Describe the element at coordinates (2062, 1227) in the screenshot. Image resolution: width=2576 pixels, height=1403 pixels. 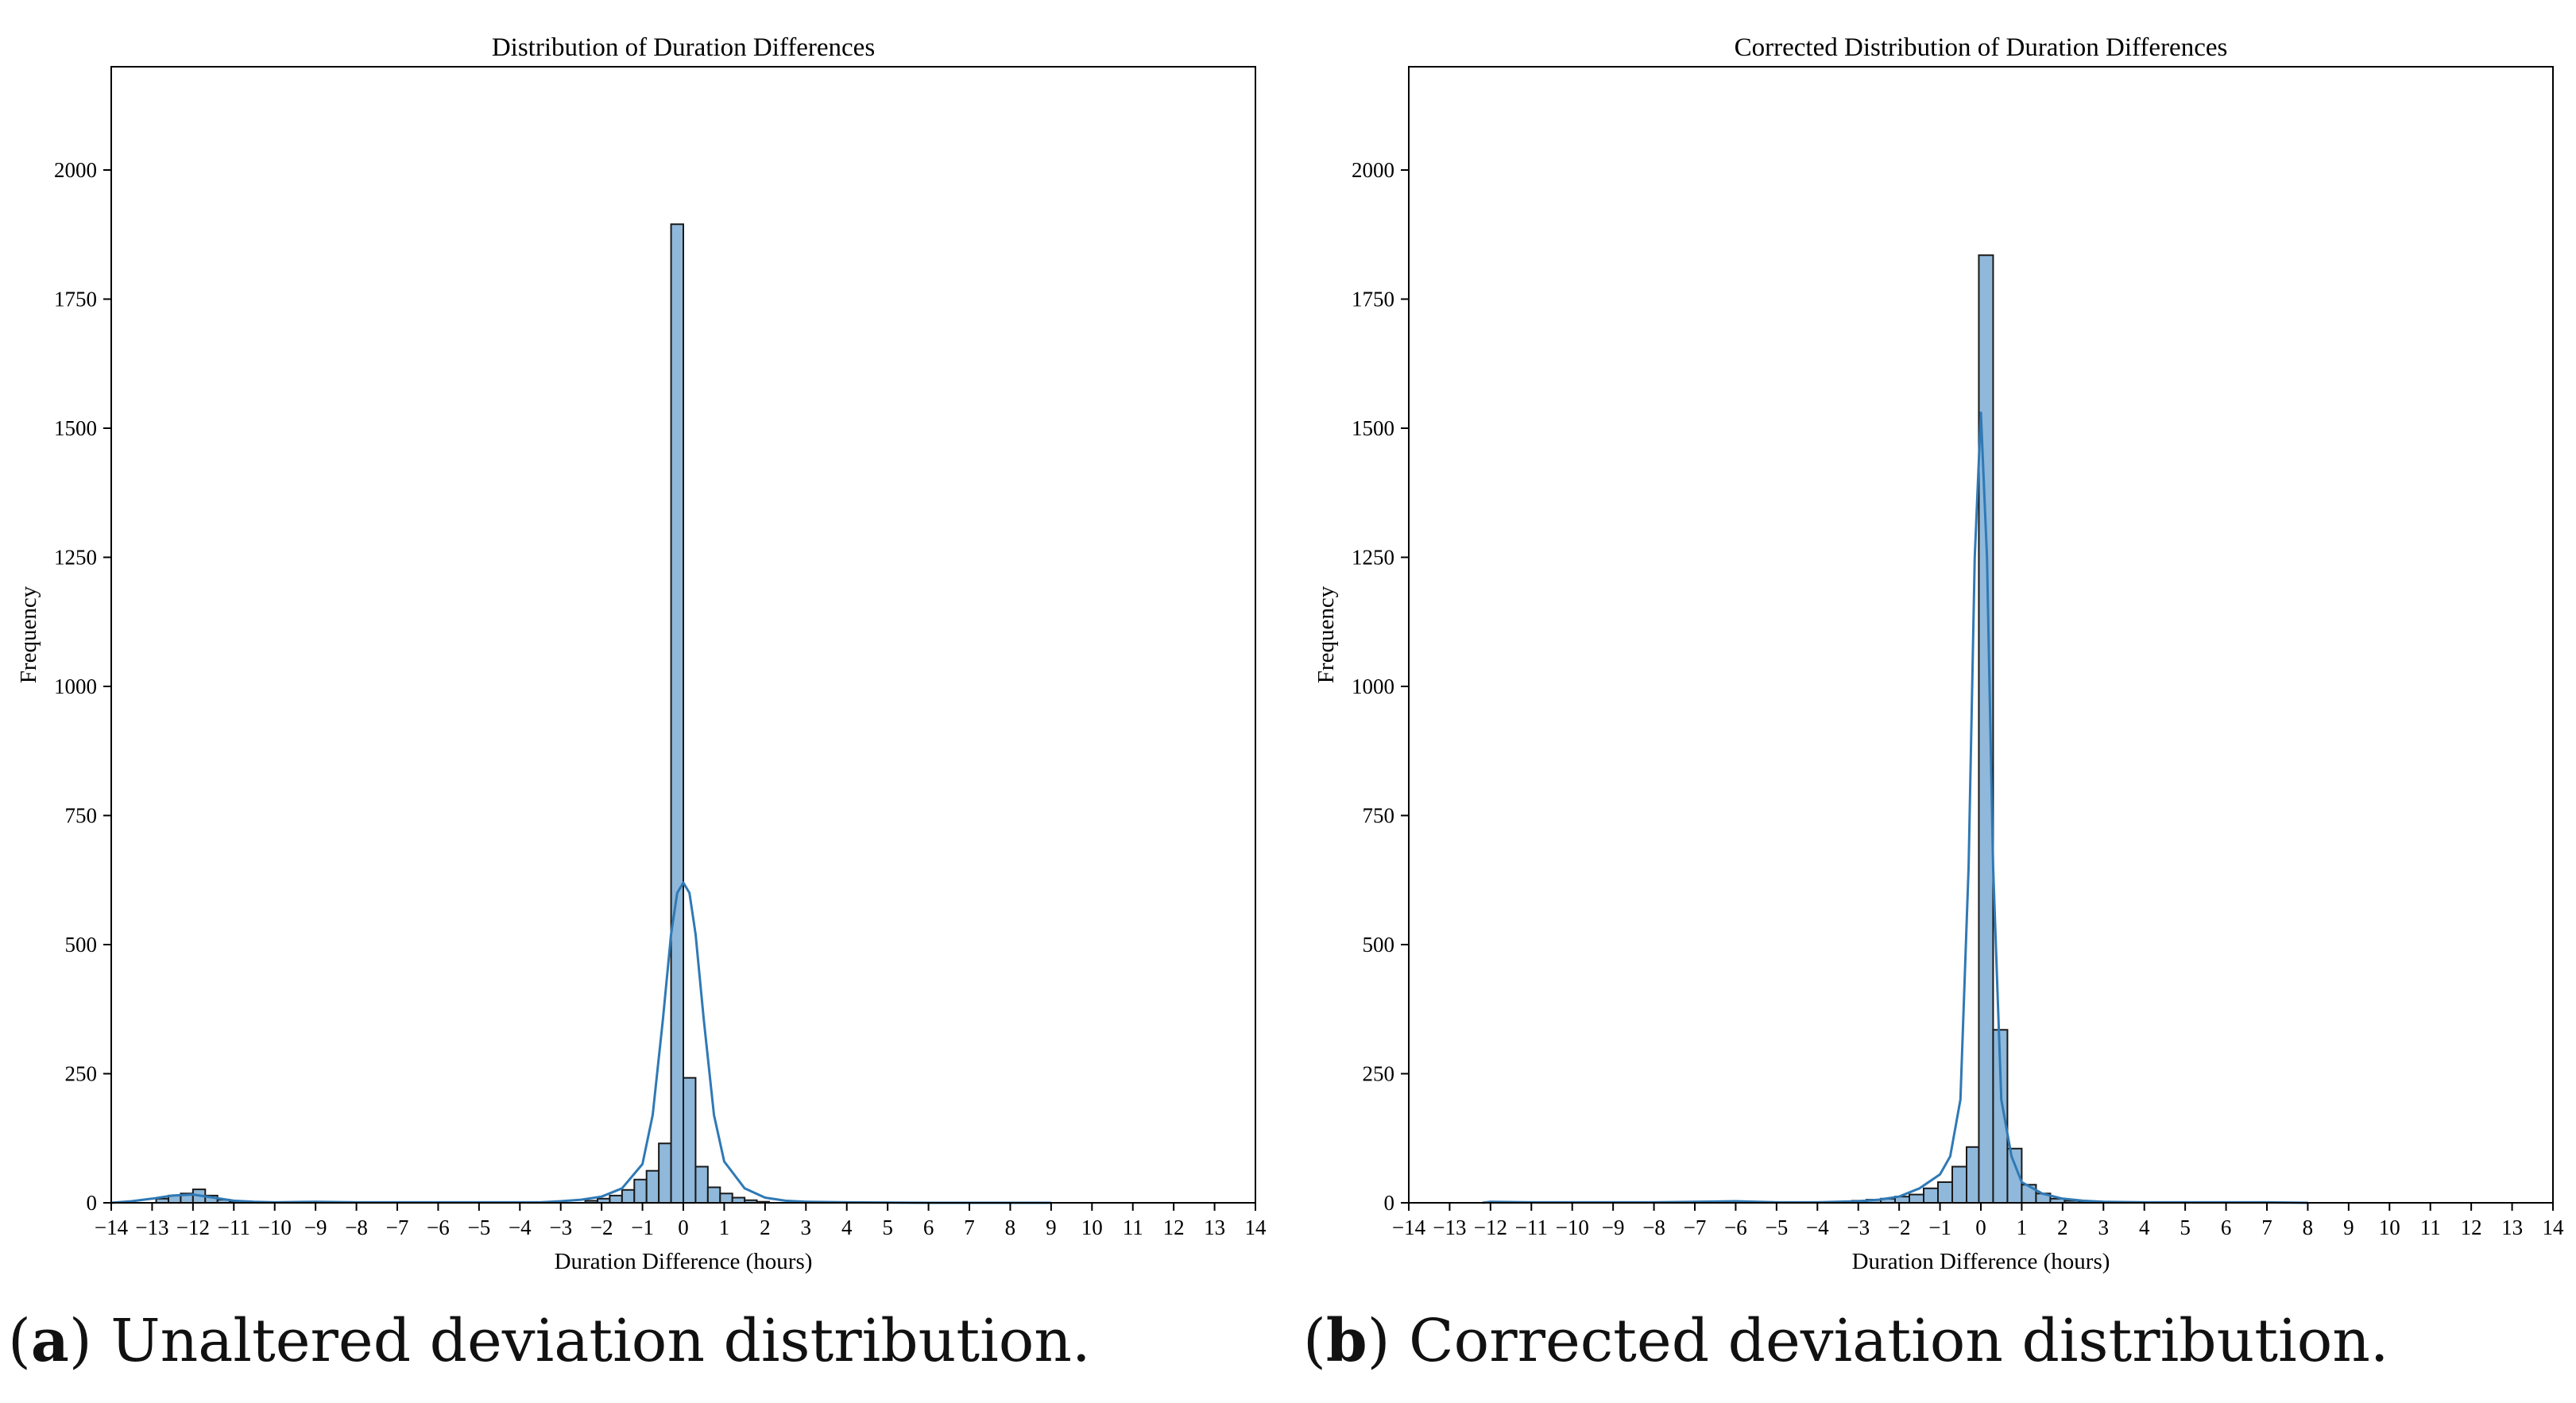
I see `x-tick-label-b-16: 2` at that location.